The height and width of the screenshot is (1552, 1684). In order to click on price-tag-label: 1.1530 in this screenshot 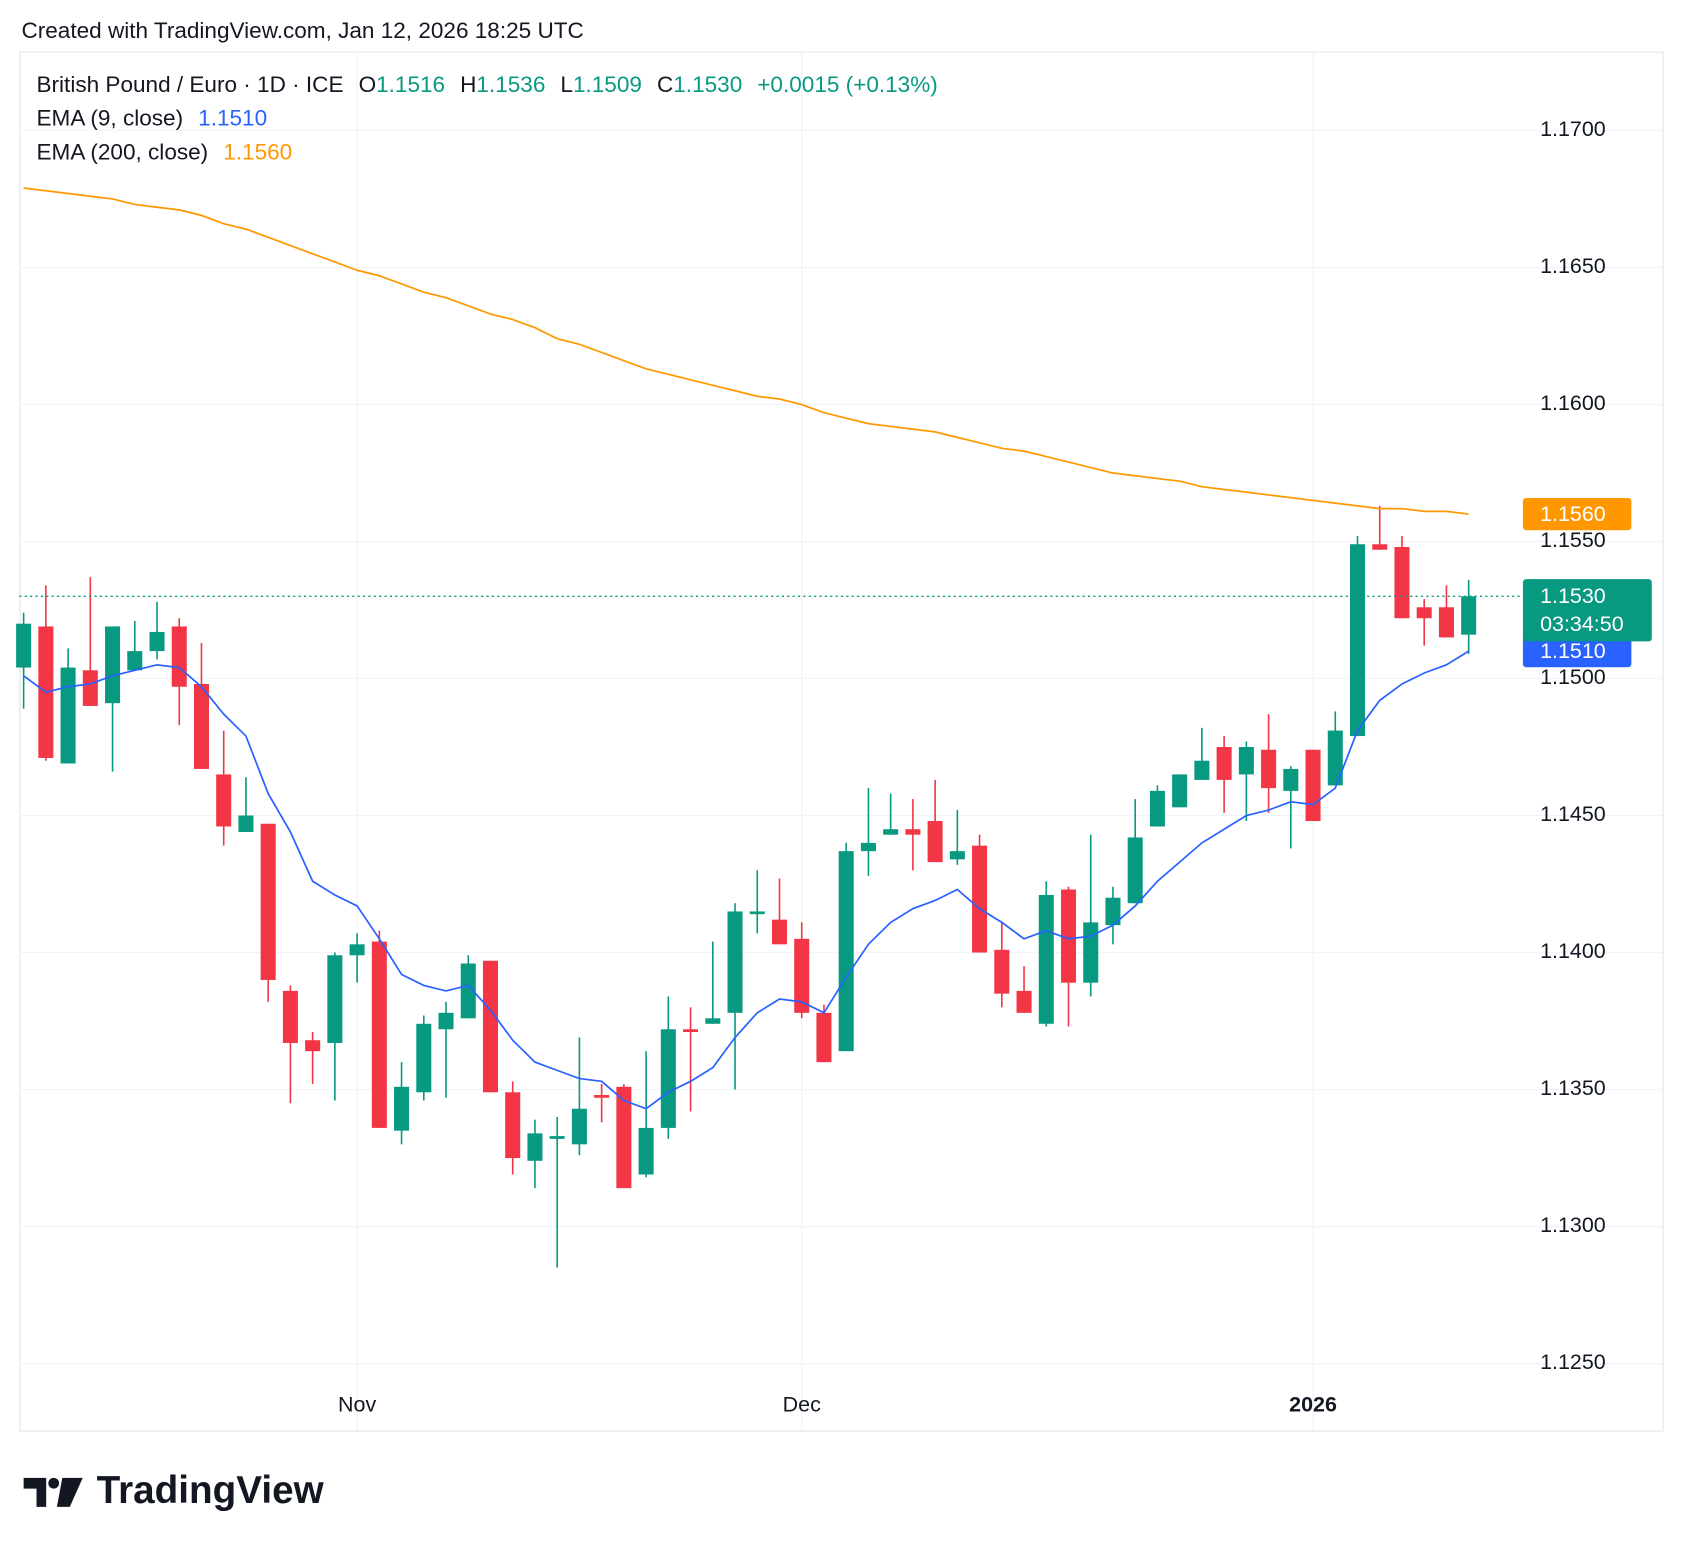, I will do `click(1573, 596)`.